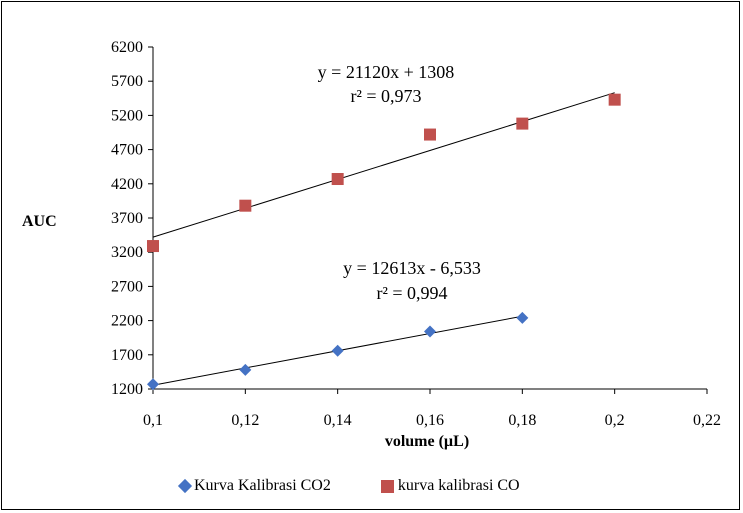  I want to click on y-tick-label: 1200, so click(127, 389).